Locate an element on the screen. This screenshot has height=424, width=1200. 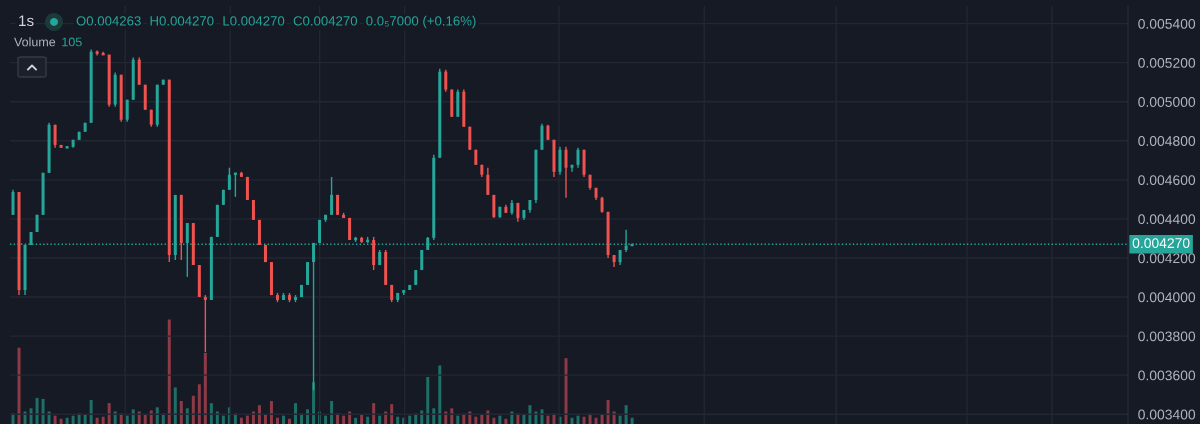
annotation: H0.004270 is located at coordinates (182, 21).